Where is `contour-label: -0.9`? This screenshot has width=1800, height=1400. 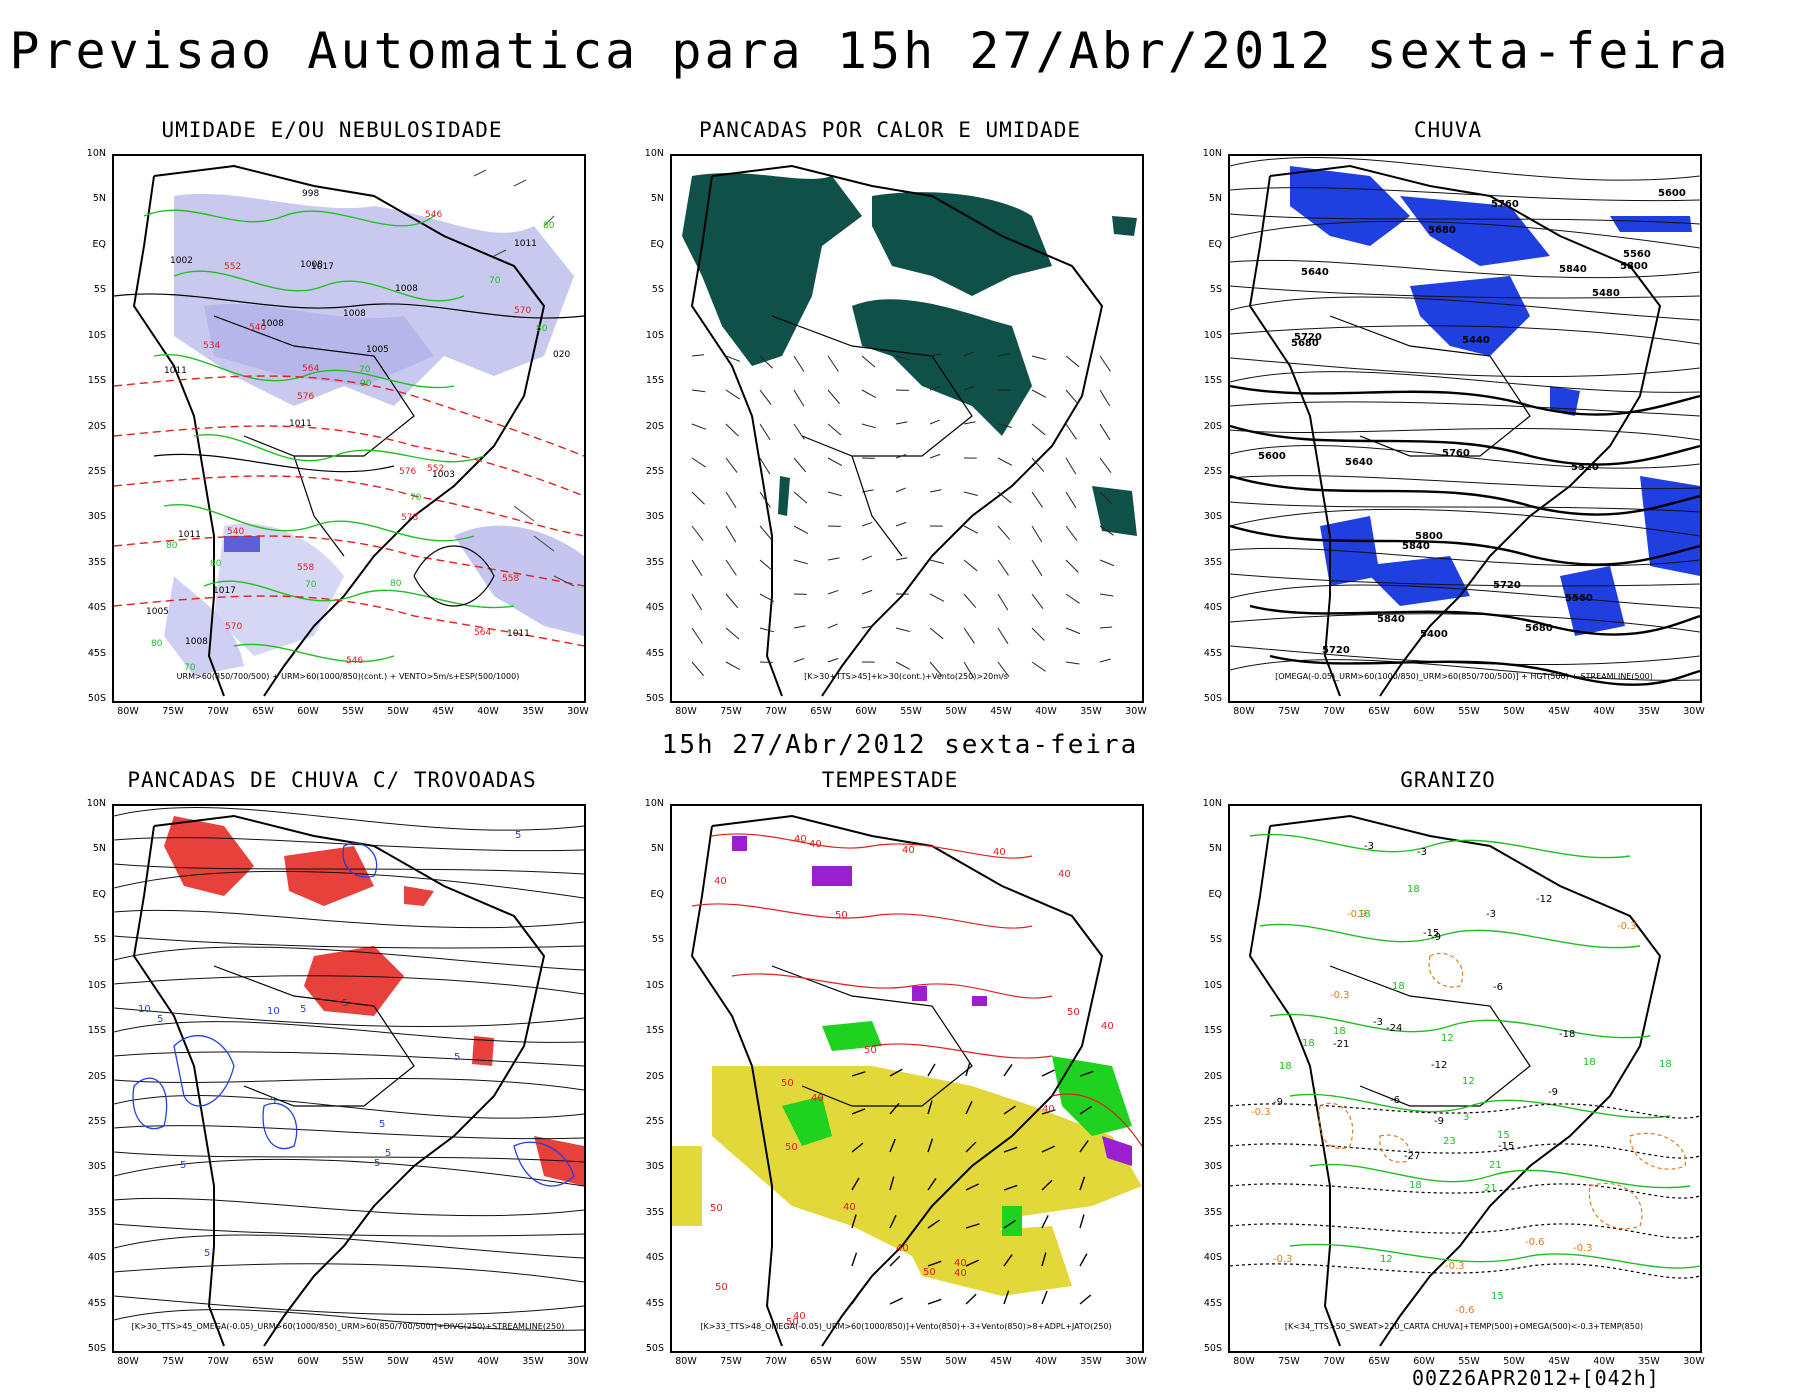
contour-label: -0.9 is located at coordinates (1357, 914).